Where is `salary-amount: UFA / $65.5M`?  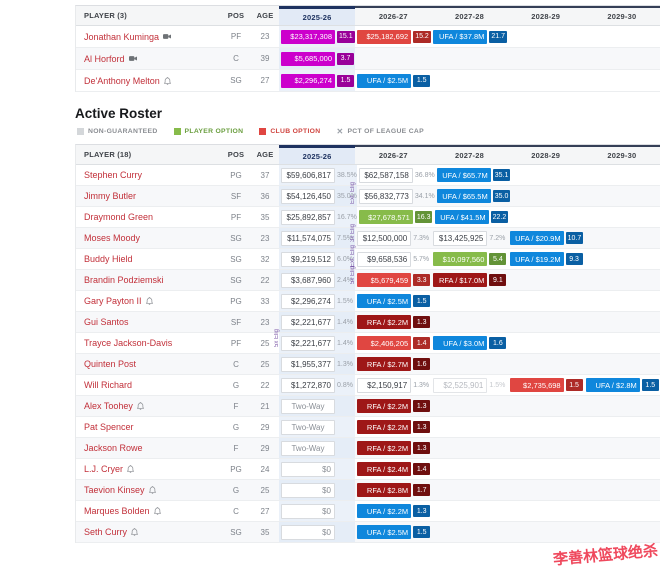 salary-amount: UFA / $65.5M is located at coordinates (463, 196).